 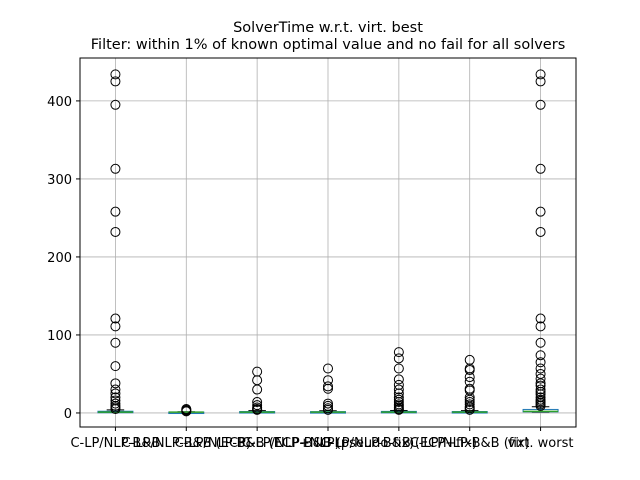 I want to click on x-tick-label: C-LP/NLP-B&B, so click(x=115, y=443).